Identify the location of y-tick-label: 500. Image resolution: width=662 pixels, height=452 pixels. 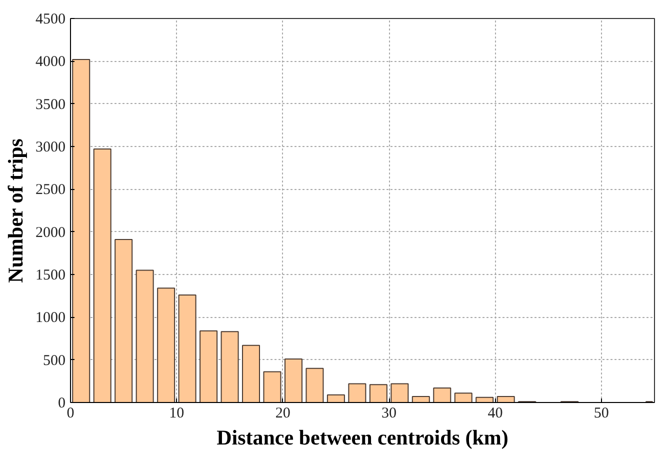
(54, 360).